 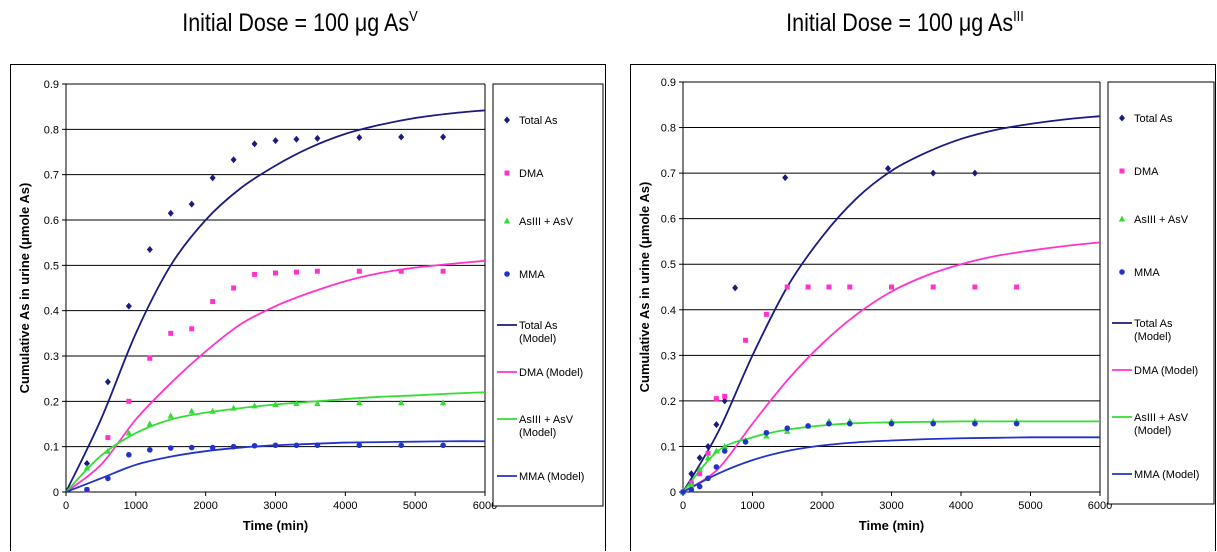 What do you see at coordinates (24, 288) in the screenshot?
I see `y-axis-label: Cumulative As in urine (μmole As)` at bounding box center [24, 288].